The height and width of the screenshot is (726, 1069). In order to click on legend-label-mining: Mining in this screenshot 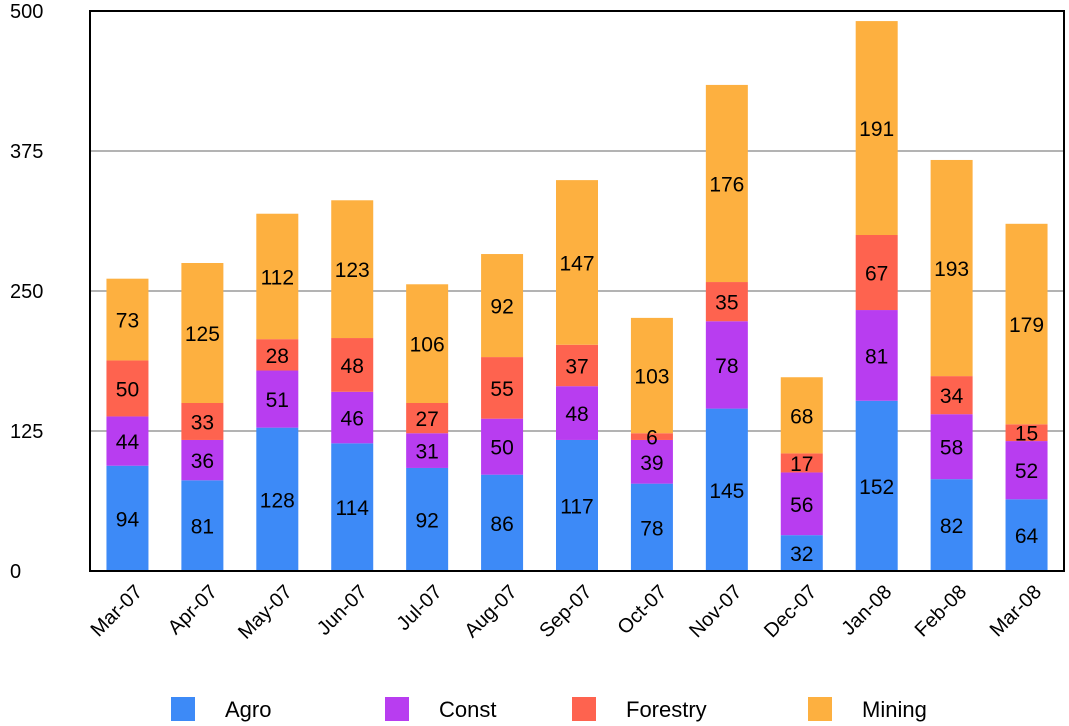, I will do `click(894, 709)`.